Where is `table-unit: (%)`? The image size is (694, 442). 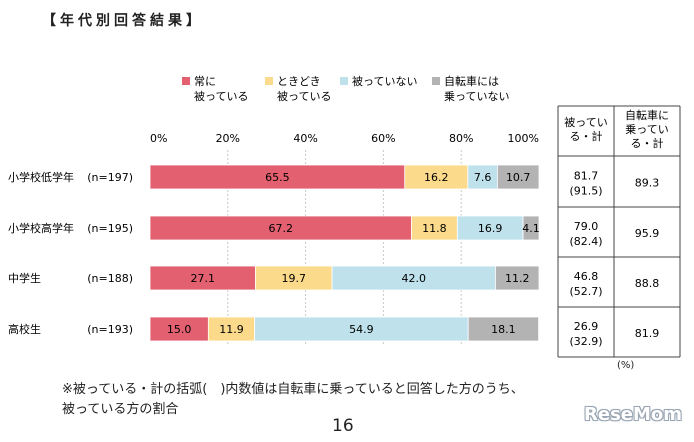 table-unit: (%) is located at coordinates (626, 365).